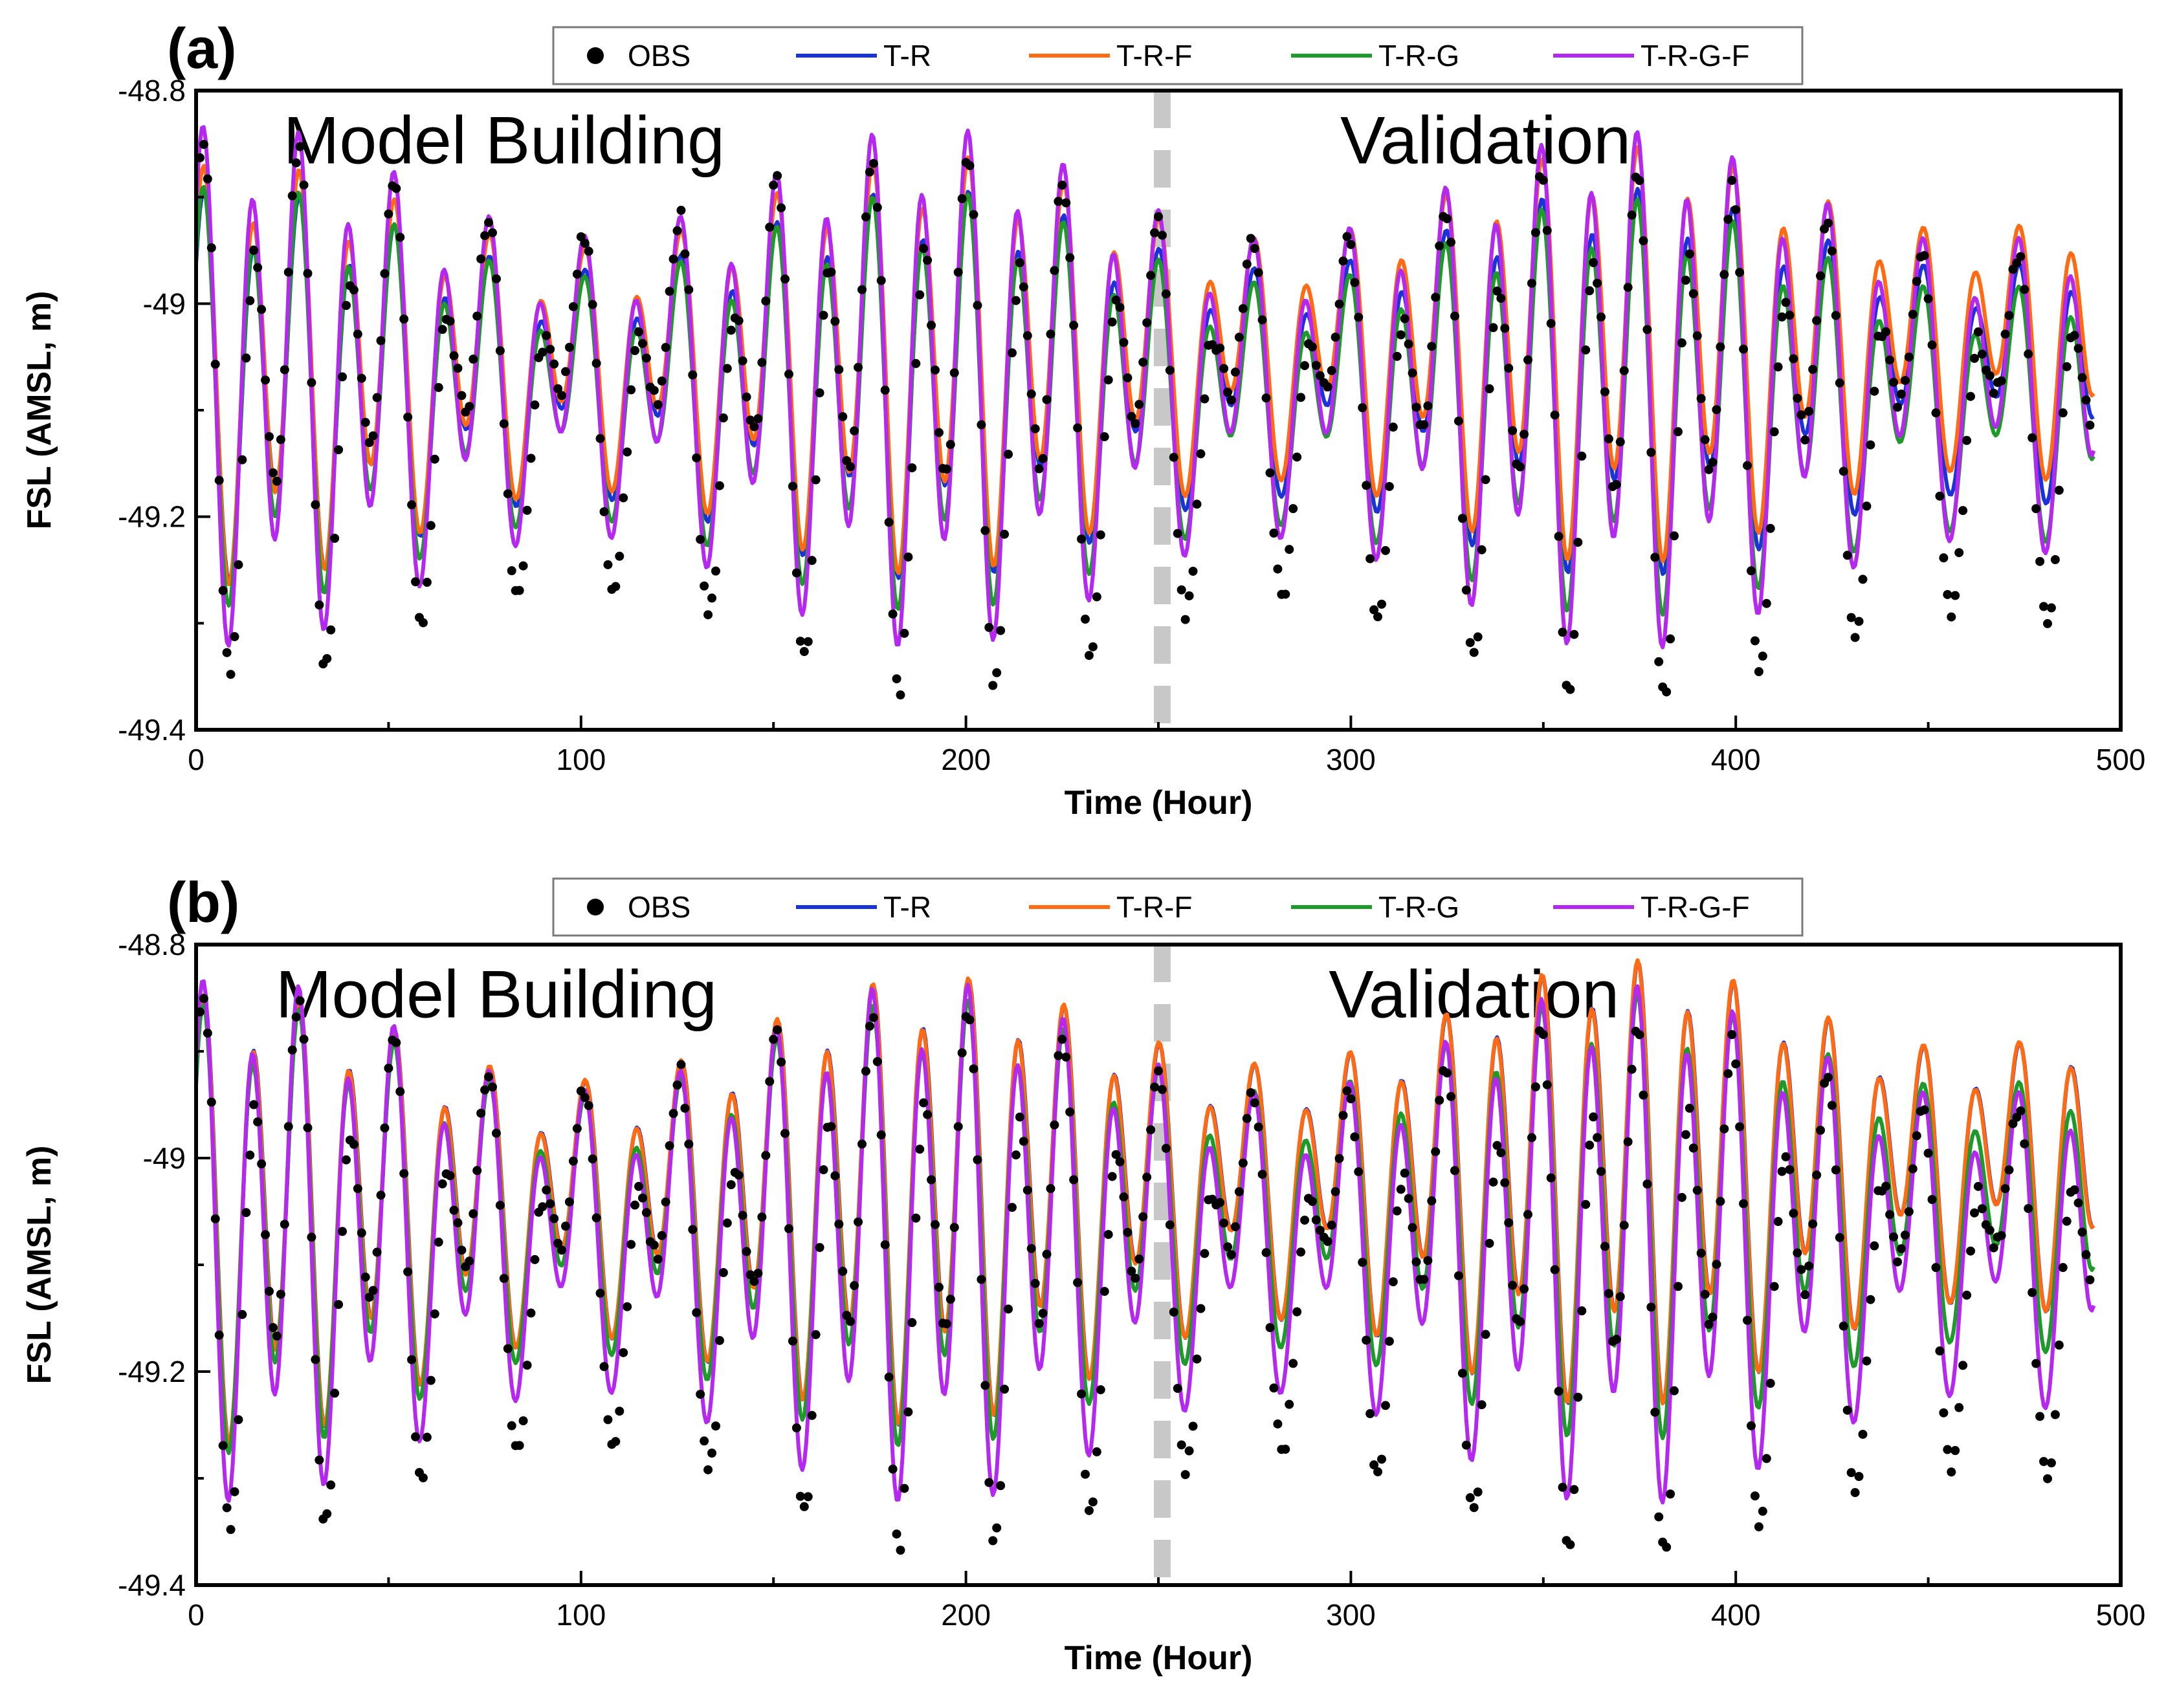 Image resolution: width=2166 pixels, height=1708 pixels. Describe the element at coordinates (2121, 1615) in the screenshot. I see `x-tick-label: 500` at that location.